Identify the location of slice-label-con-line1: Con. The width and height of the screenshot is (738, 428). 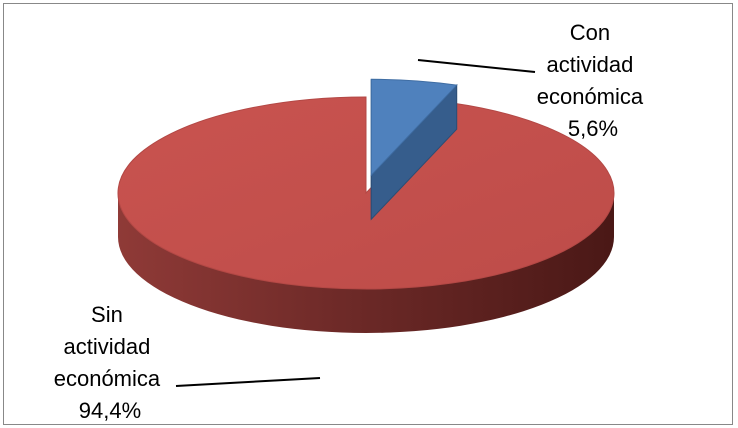
(590, 32).